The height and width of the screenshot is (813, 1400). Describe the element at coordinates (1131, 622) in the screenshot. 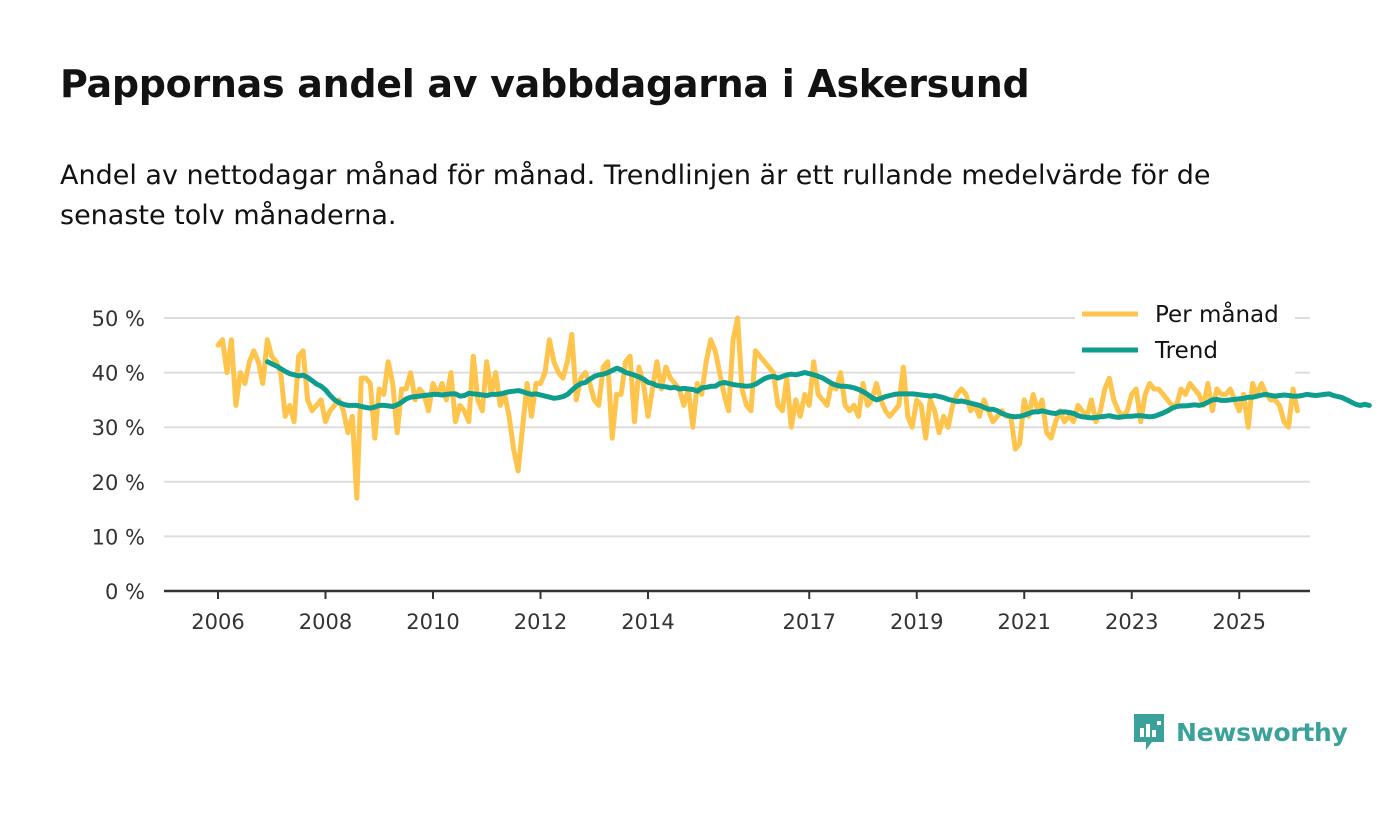

I see `x-tick-label: 2023` at that location.